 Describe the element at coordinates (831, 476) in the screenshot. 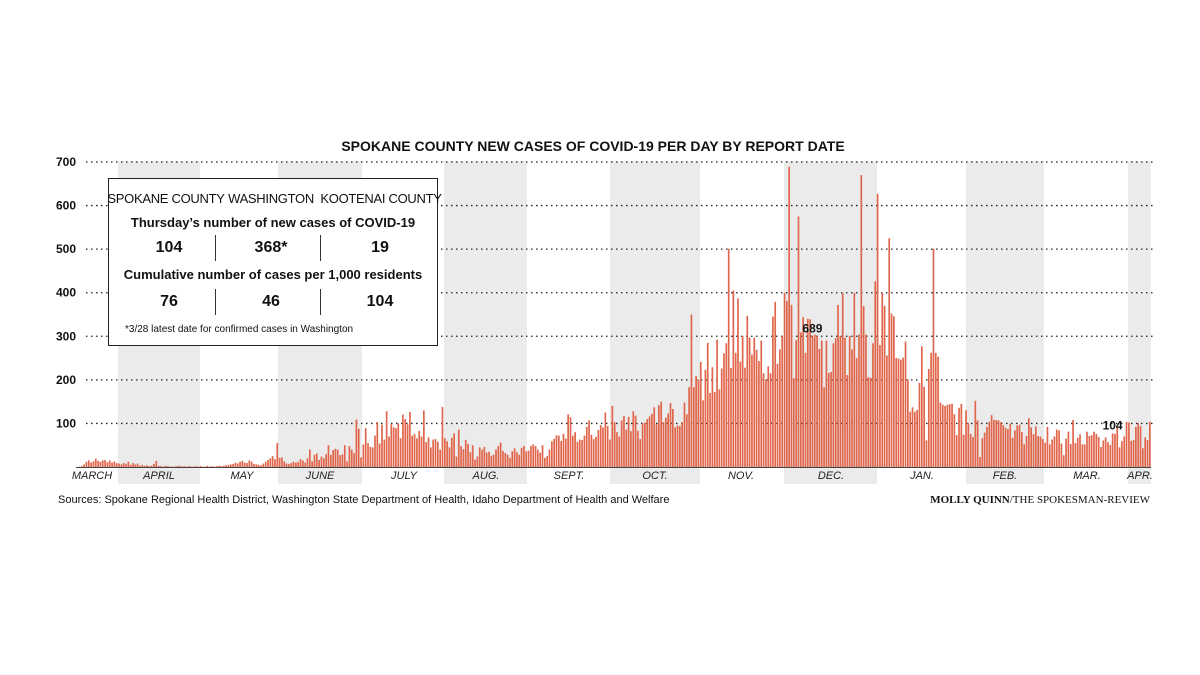

I see `x-tick-label: DEC.` at that location.